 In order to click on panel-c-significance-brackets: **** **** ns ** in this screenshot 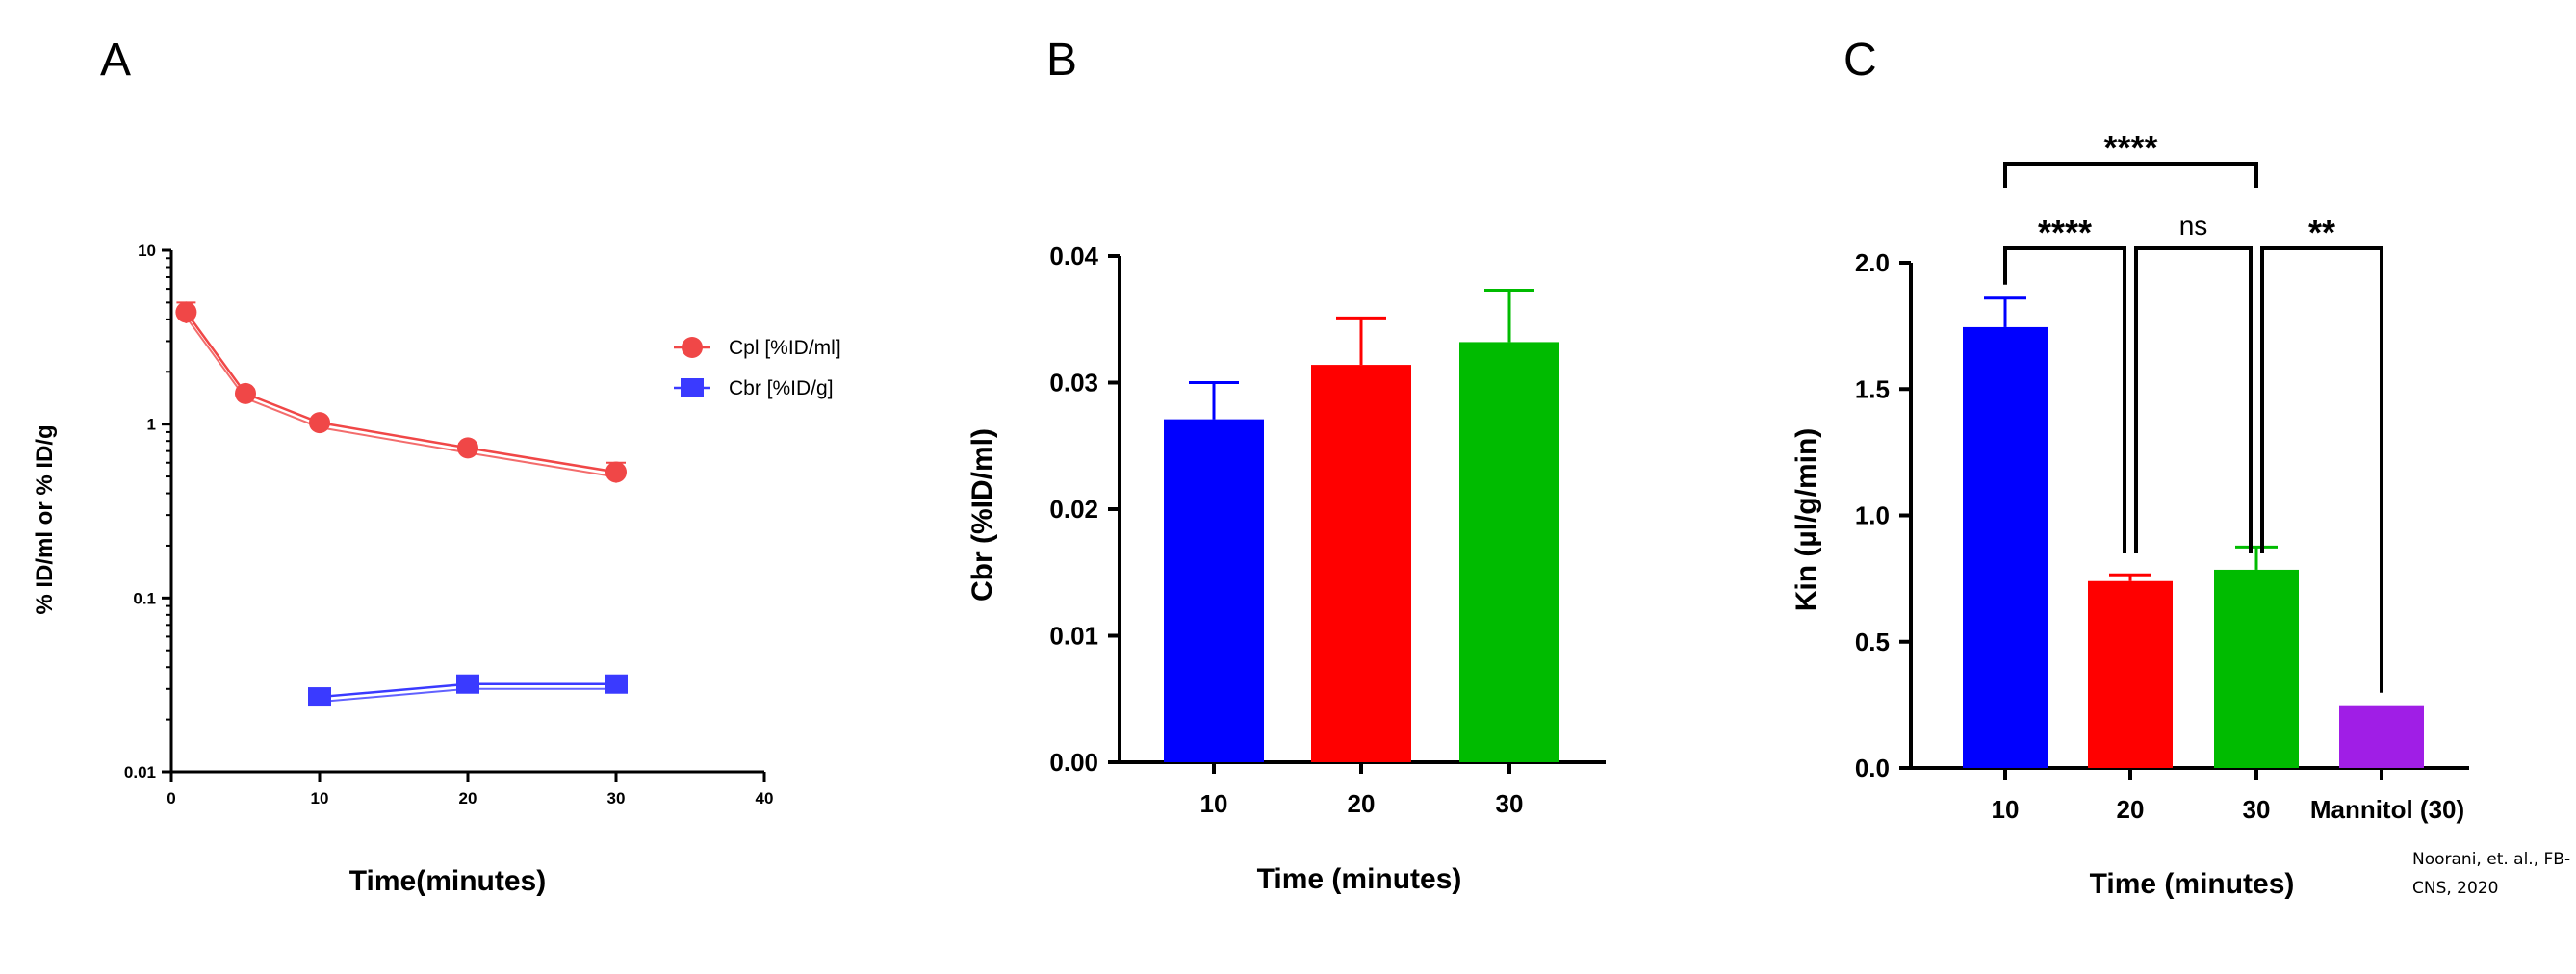, I will do `click(2193, 410)`.